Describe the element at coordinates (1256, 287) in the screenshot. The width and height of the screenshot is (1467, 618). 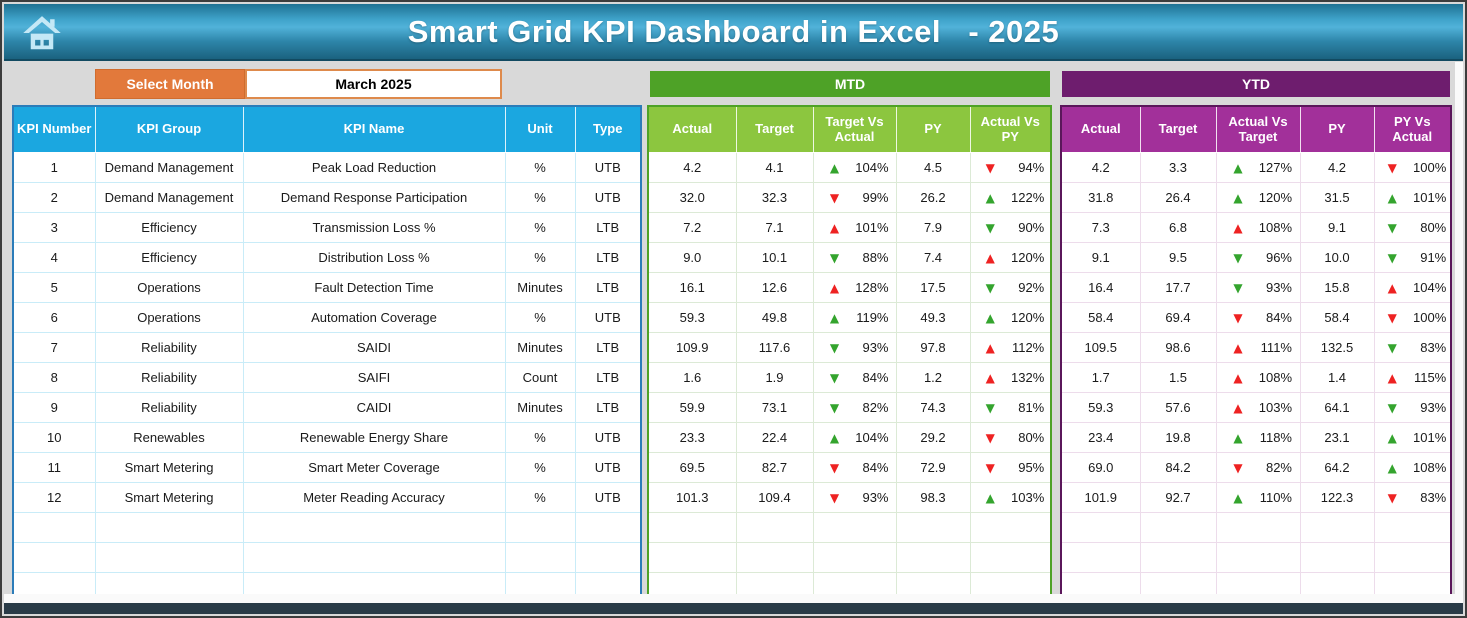
I see `ytd-row: 16.4 17.7 ▼ 93% 15.8 ▲ 104%` at that location.